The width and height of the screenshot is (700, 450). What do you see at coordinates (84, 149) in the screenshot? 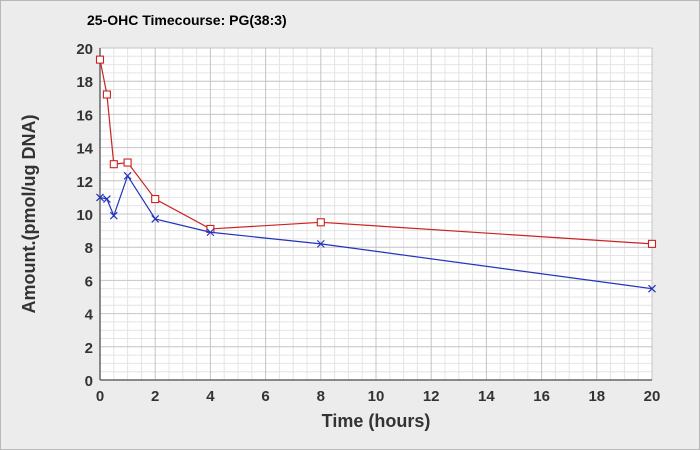
I see `y-tick-label: 14` at bounding box center [84, 149].